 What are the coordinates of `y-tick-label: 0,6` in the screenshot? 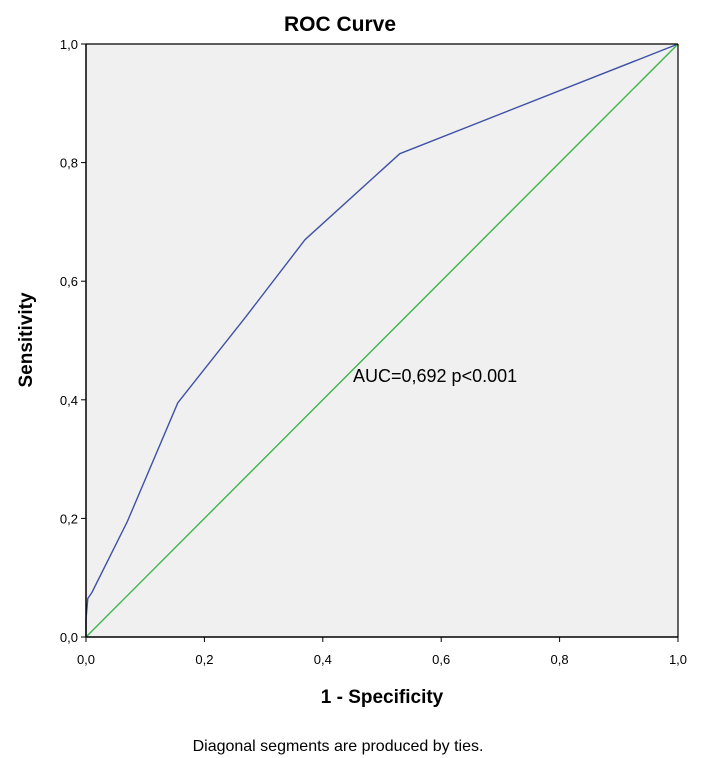 It's located at (69, 281).